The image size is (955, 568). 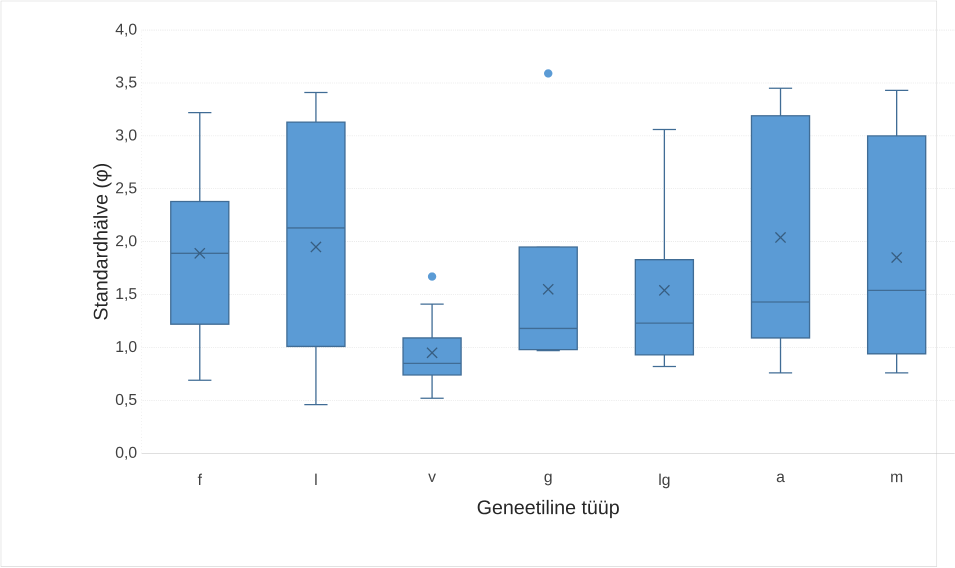 I want to click on y-tick-label: 1,5, so click(x=126, y=295).